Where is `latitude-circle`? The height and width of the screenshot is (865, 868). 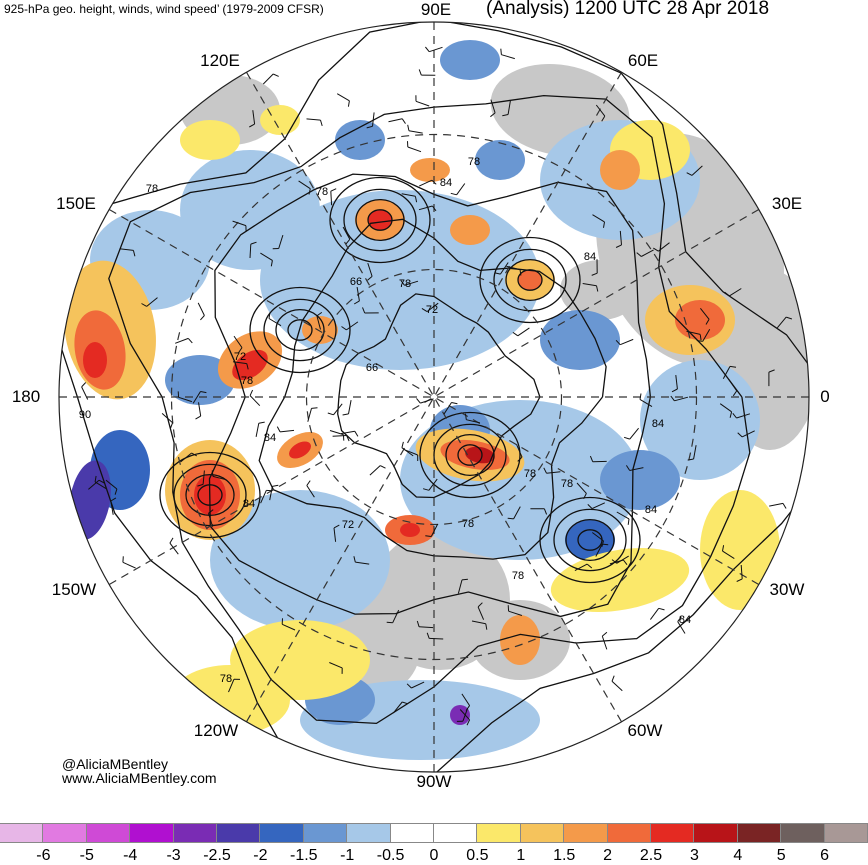 latitude-circle is located at coordinates (434, 397).